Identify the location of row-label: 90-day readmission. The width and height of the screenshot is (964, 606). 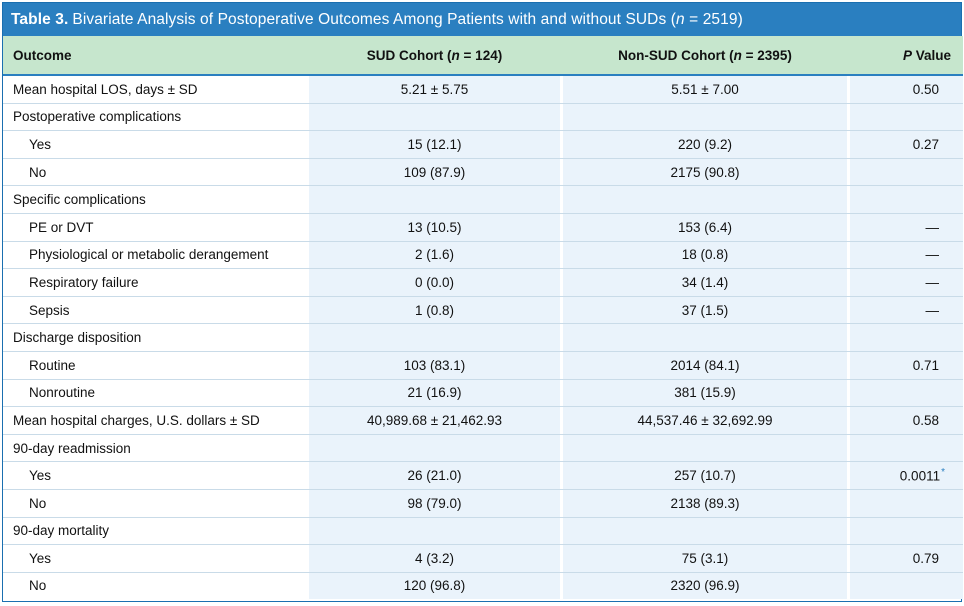
(156, 448).